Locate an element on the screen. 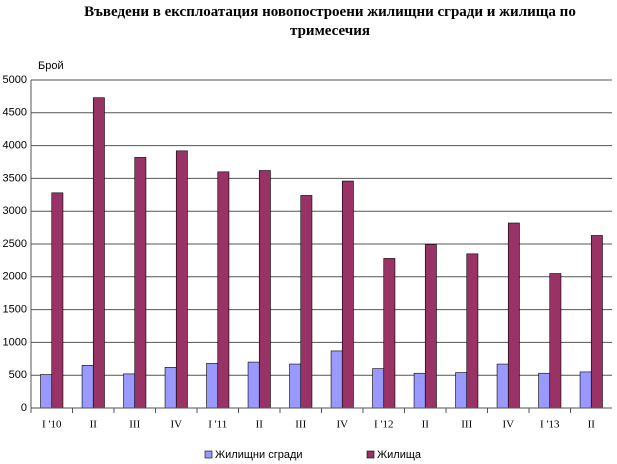  x-tick-label: I '13 is located at coordinates (550, 425).